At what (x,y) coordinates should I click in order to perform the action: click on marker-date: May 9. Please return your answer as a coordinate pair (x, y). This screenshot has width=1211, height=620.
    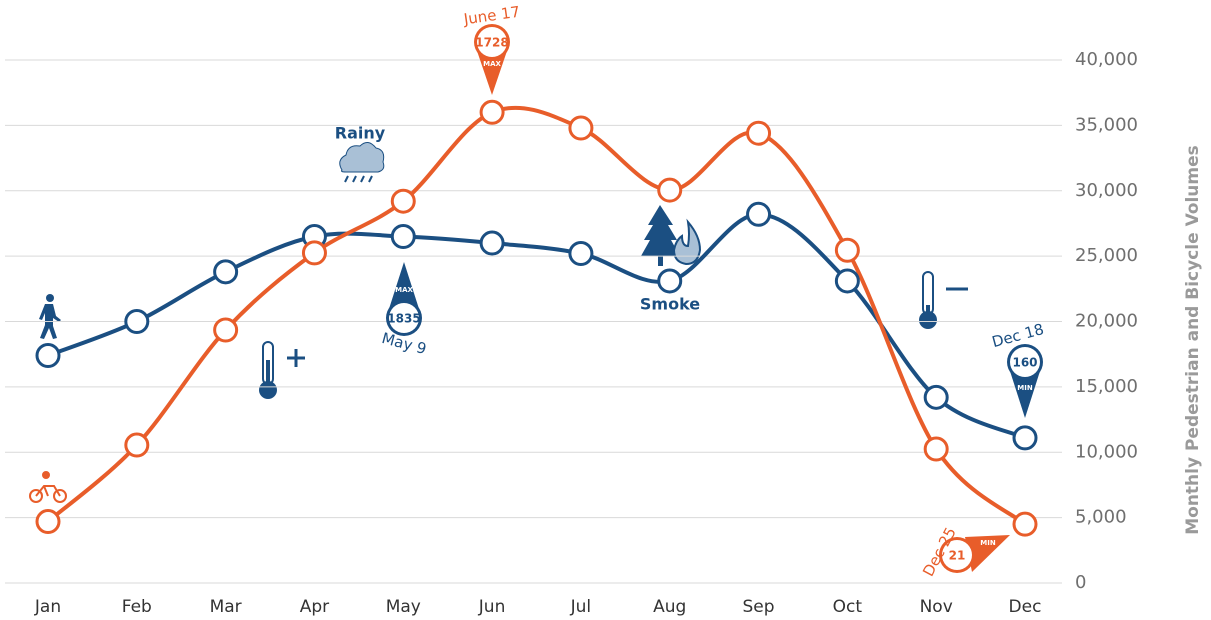
    Looking at the image, I should click on (404, 343).